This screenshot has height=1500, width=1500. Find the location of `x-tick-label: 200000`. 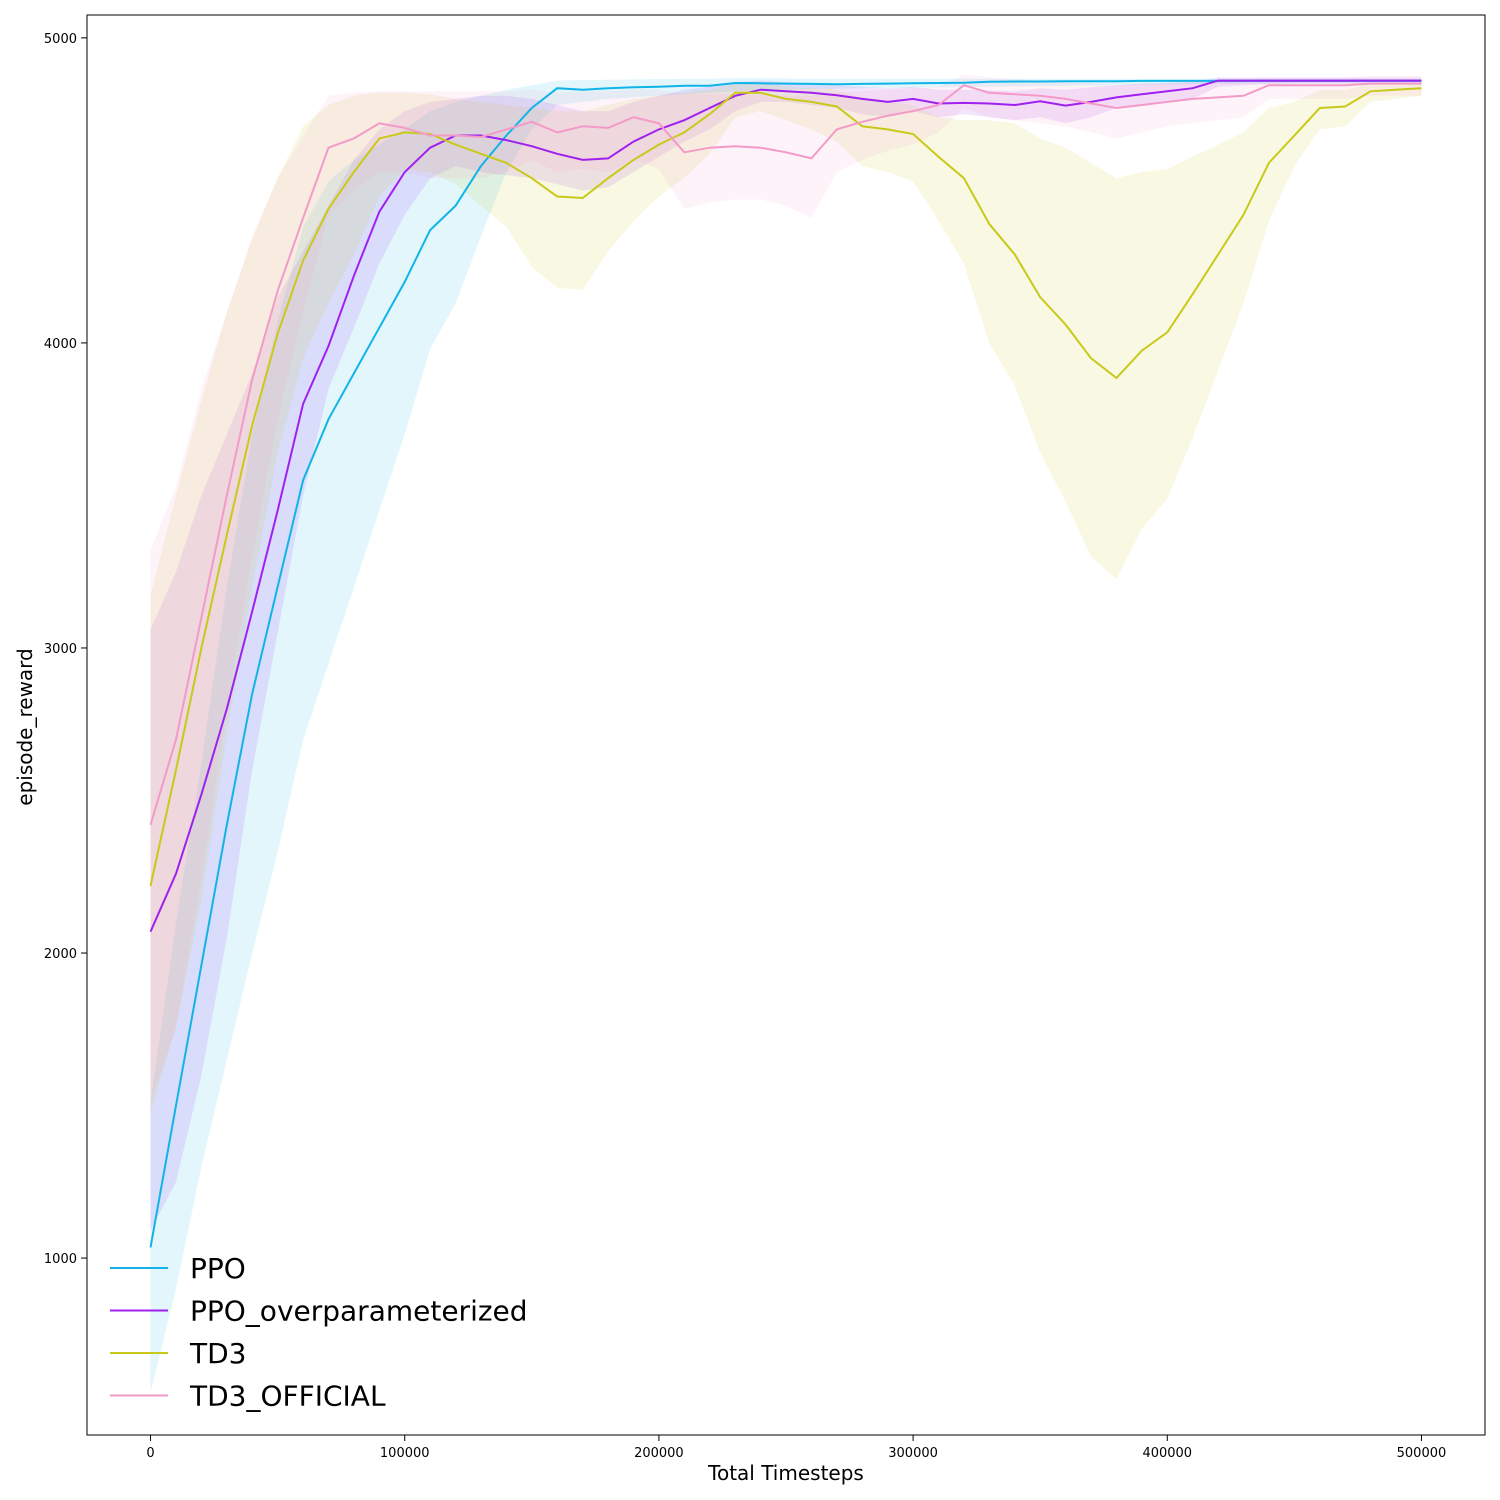

x-tick-label: 200000 is located at coordinates (659, 1453).